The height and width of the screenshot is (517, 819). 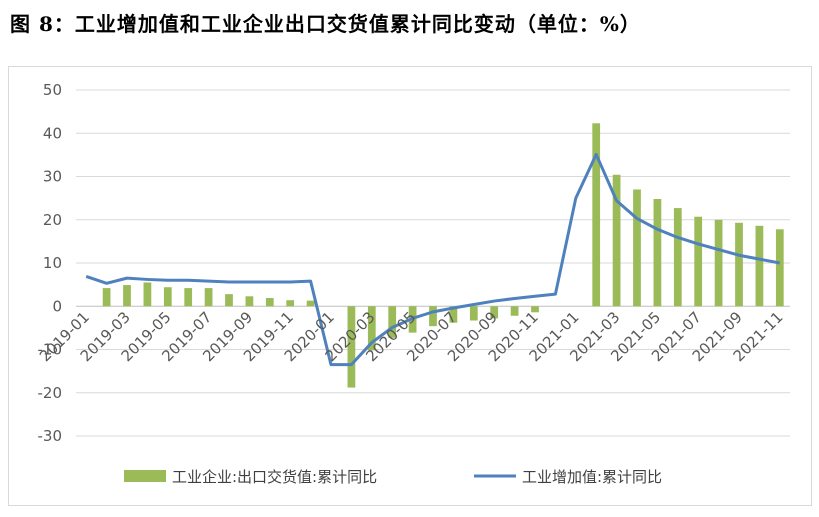 What do you see at coordinates (393, 477) in the screenshot?
I see `legend: 工业企业:出口交货值:累计同比 工业增加值:累计同比` at bounding box center [393, 477].